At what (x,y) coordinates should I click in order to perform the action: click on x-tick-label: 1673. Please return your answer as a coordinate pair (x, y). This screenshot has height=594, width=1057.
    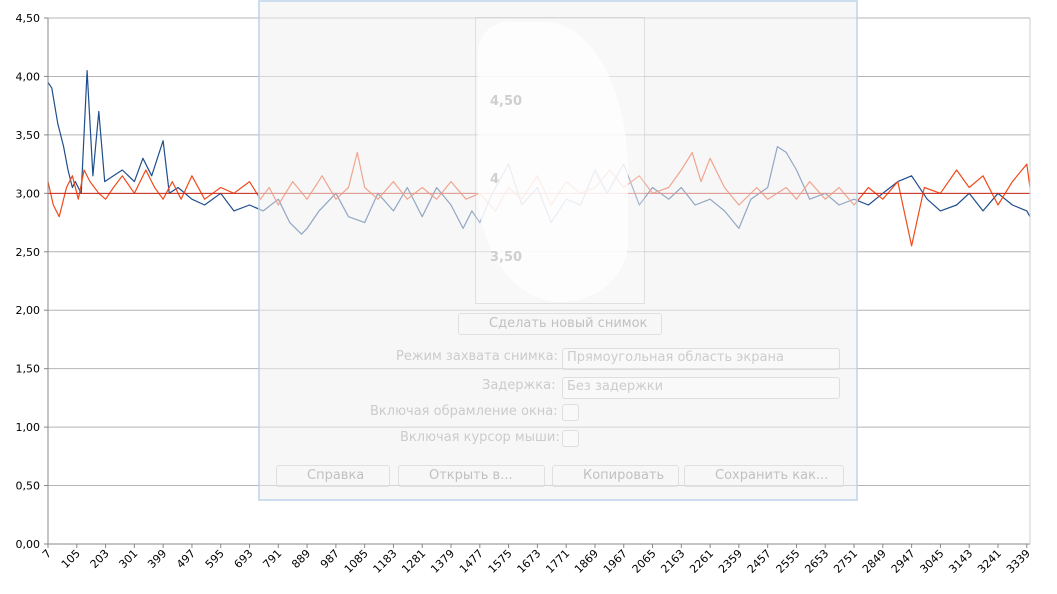
    Looking at the image, I should click on (529, 561).